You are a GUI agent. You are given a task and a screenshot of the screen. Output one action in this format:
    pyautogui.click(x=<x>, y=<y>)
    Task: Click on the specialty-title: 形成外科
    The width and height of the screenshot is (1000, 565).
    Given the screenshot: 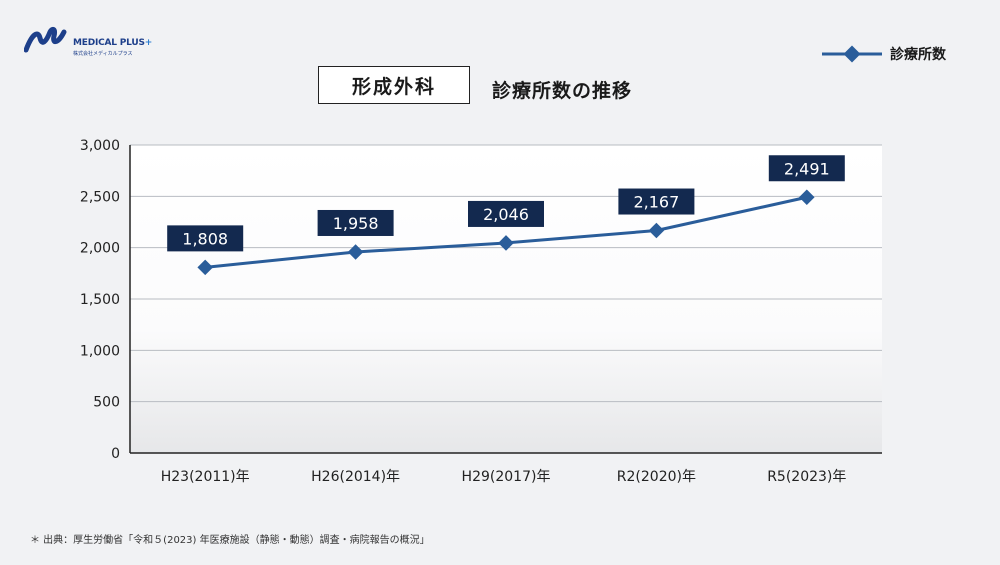 What is the action you would take?
    pyautogui.click(x=394, y=85)
    